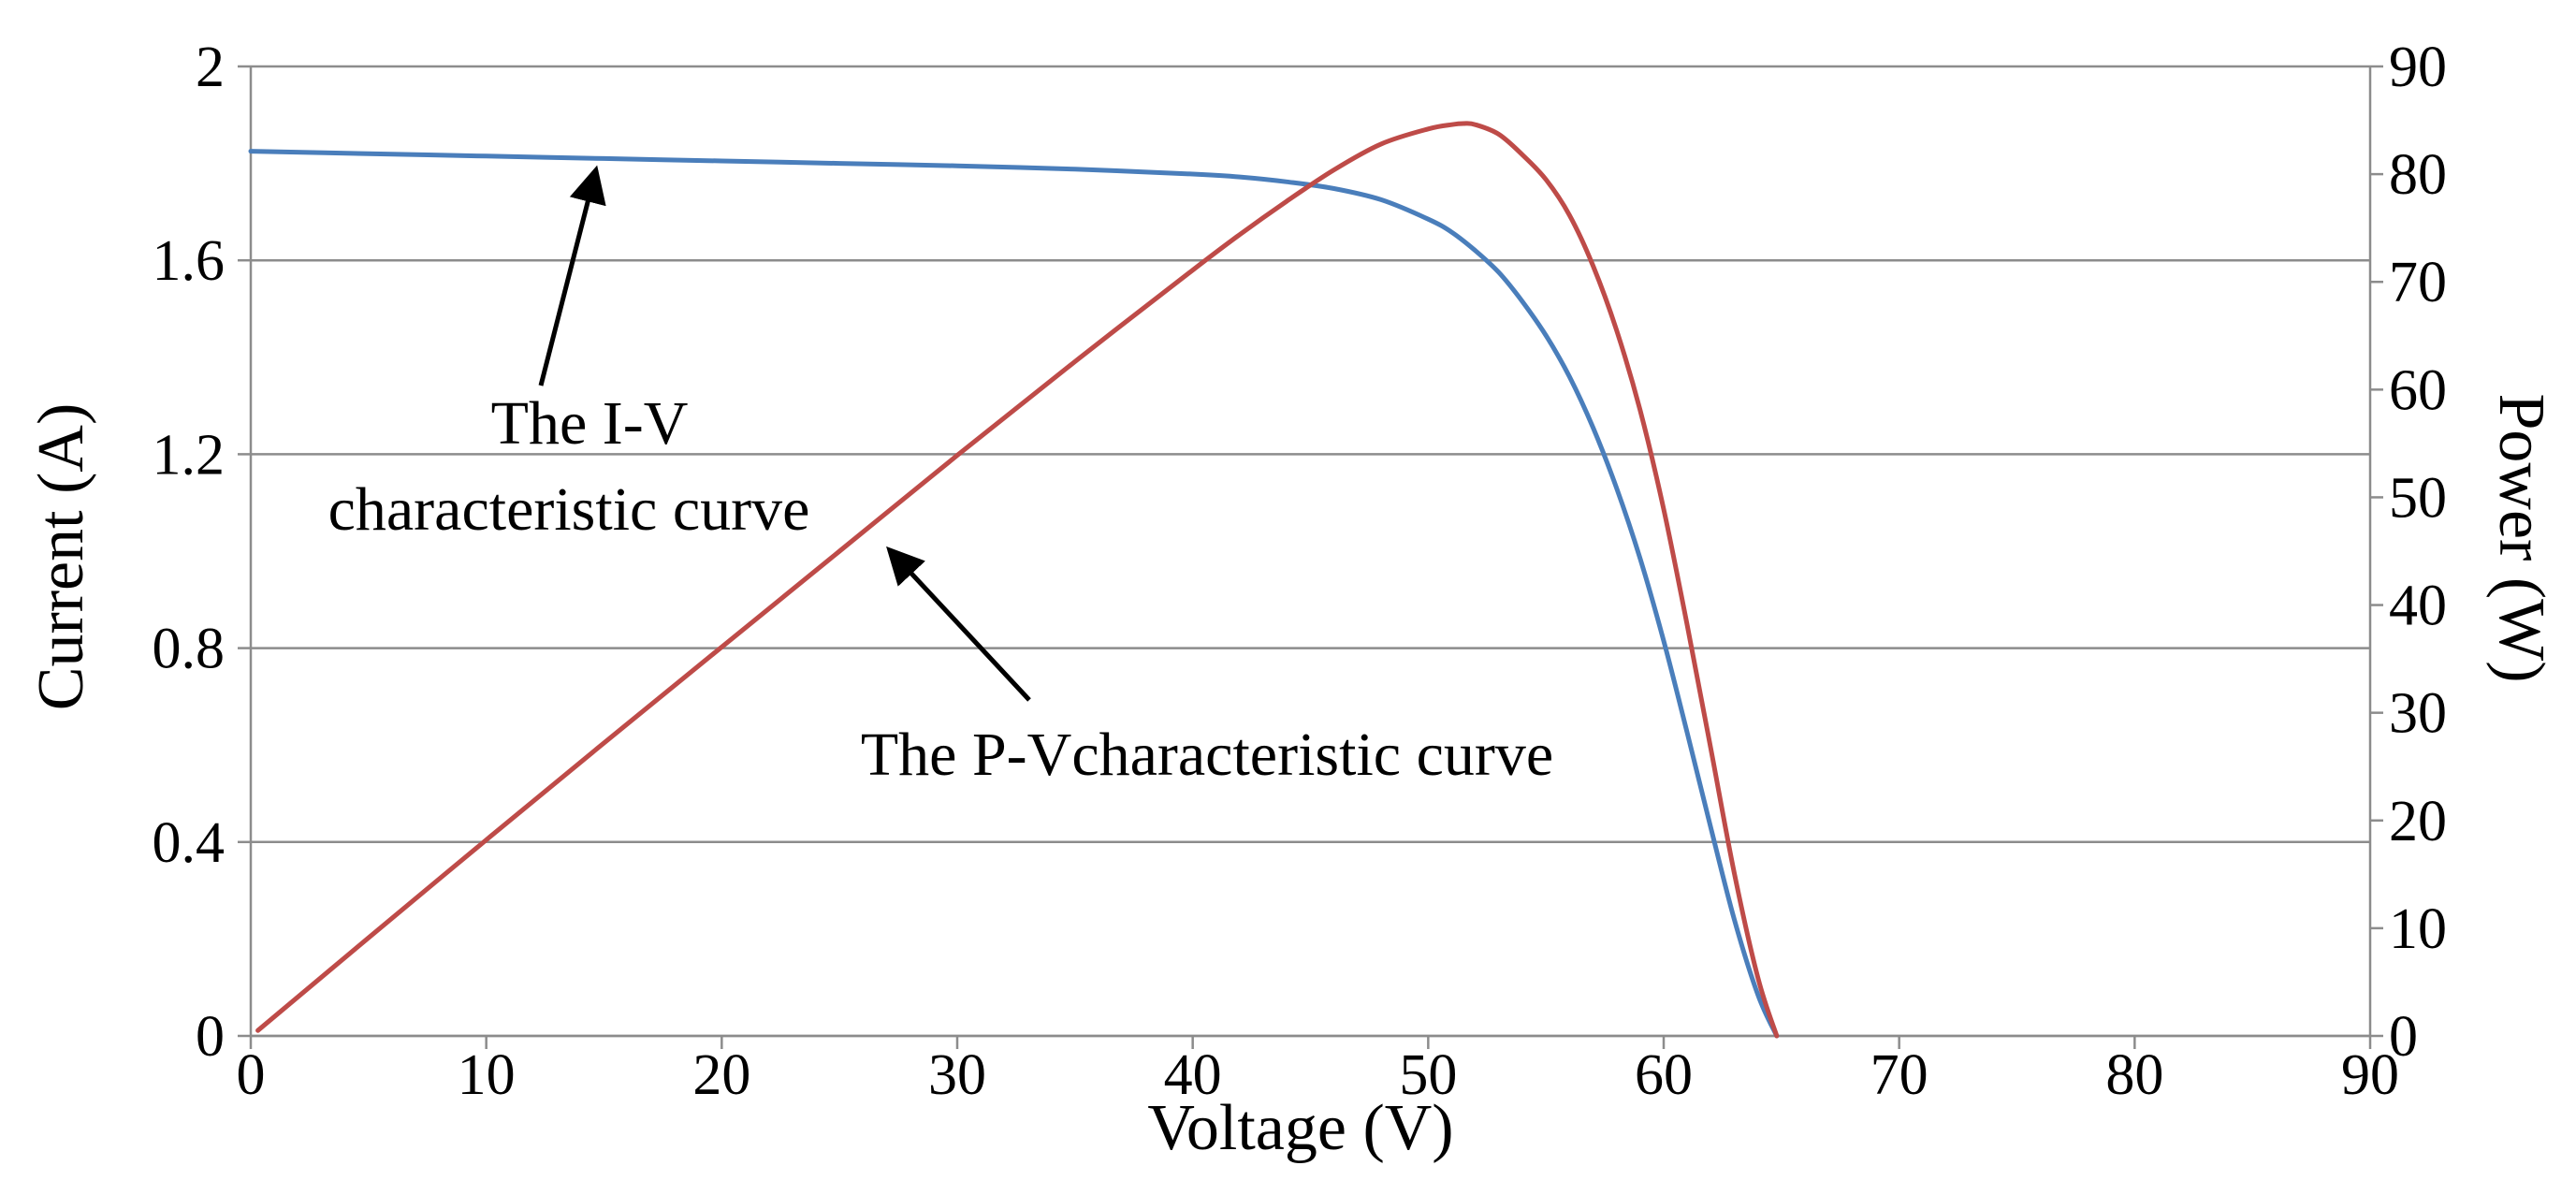  I want to click on y2-tick-label: 0, so click(2403, 1037).